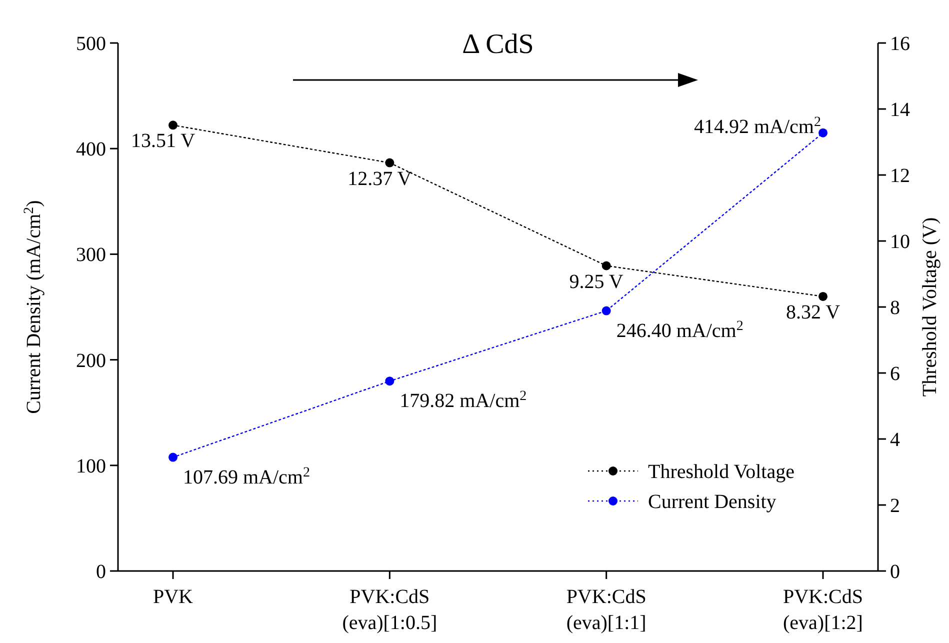 The image size is (949, 643). I want to click on y2-tick-label: 2, so click(895, 506).